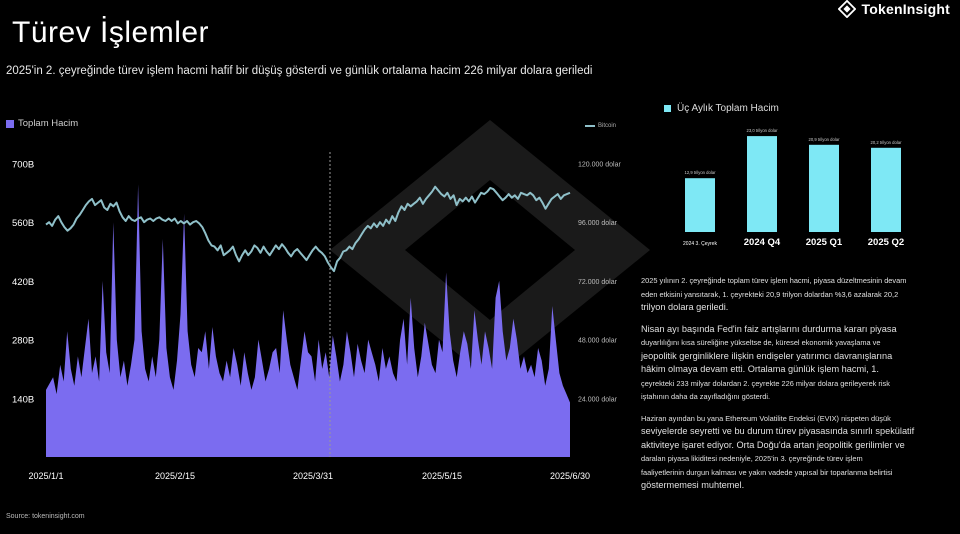  I want to click on y-right-tick-label: 72.000 dolar, so click(598, 282).